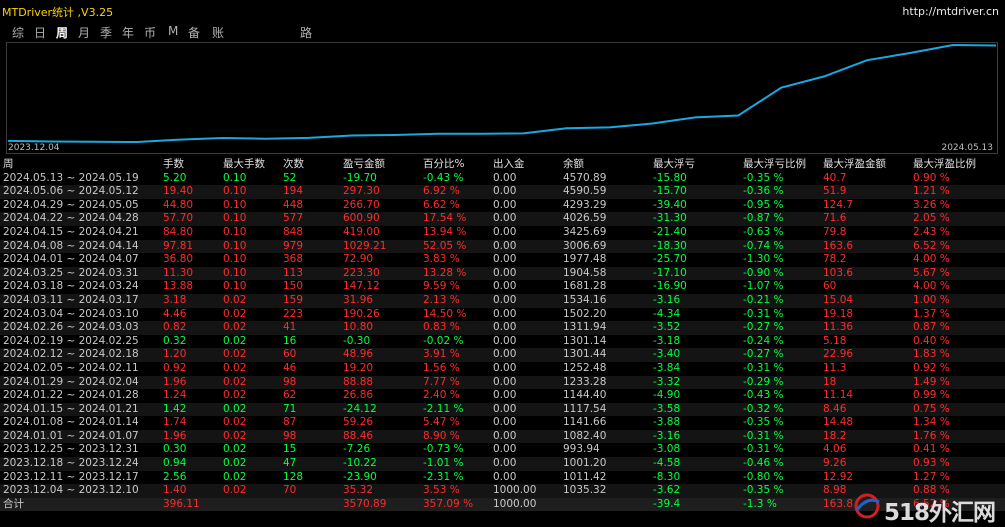 The image size is (1005, 527). Describe the element at coordinates (441, 354) in the screenshot. I see `cell-pct: 3.91 %` at that location.